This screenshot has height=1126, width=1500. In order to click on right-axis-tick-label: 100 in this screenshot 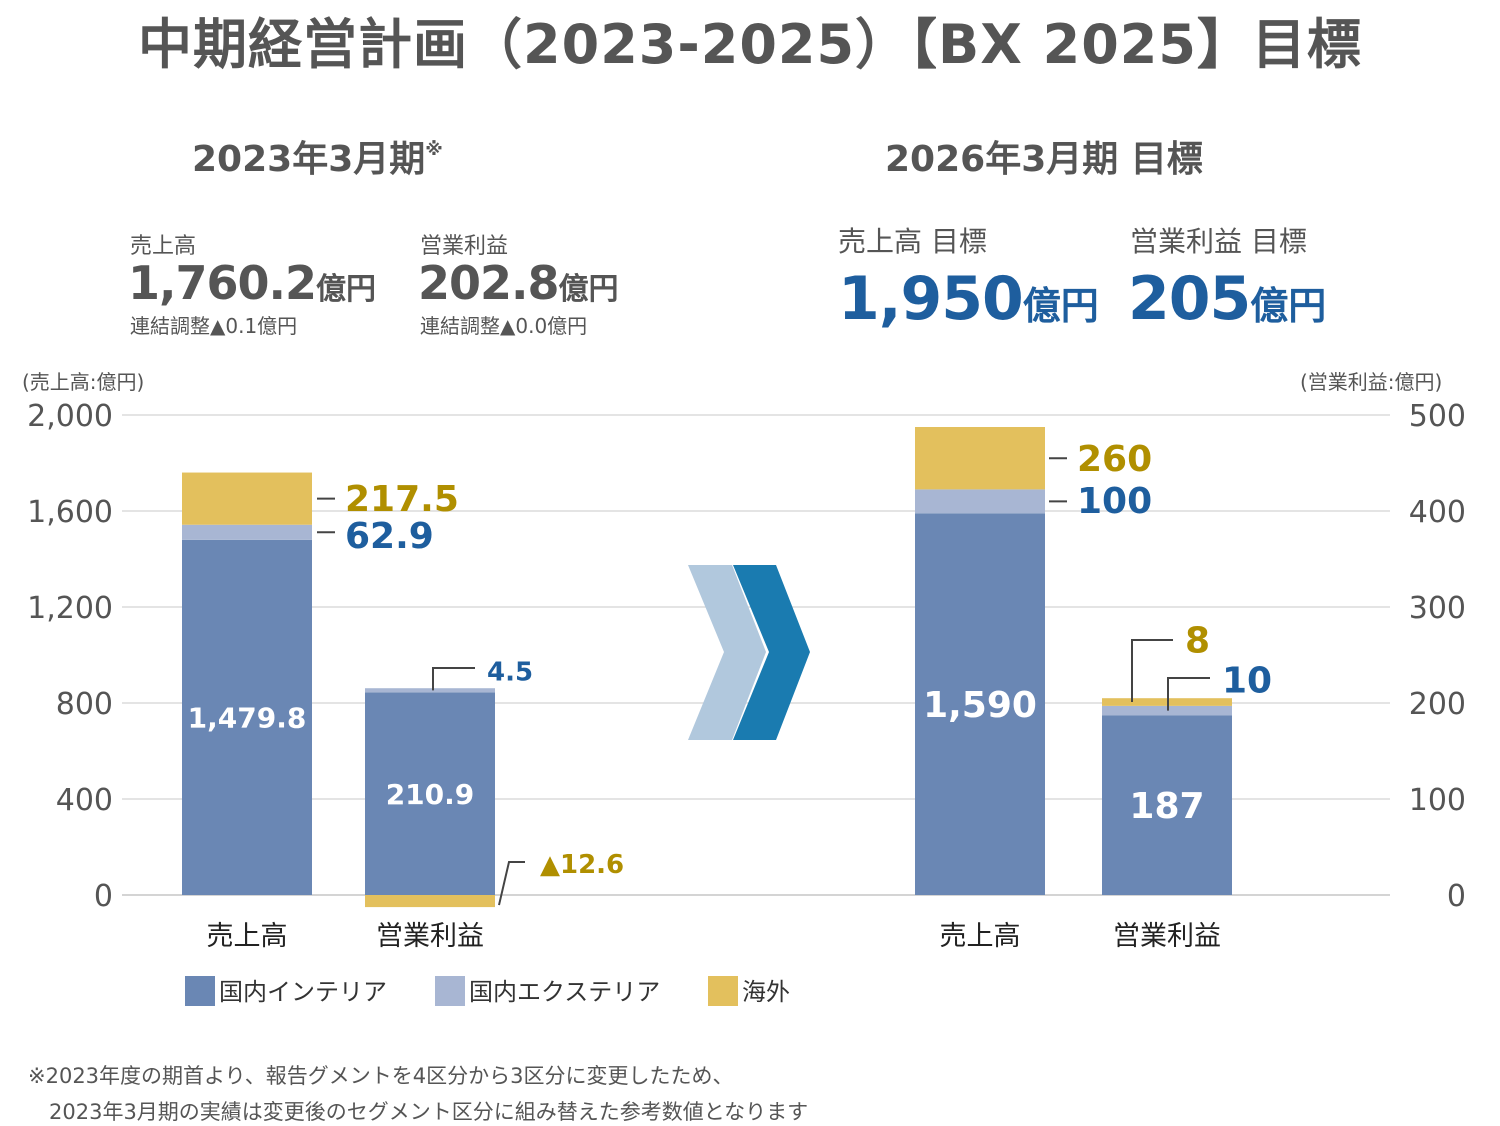, I will do `click(1437, 800)`.